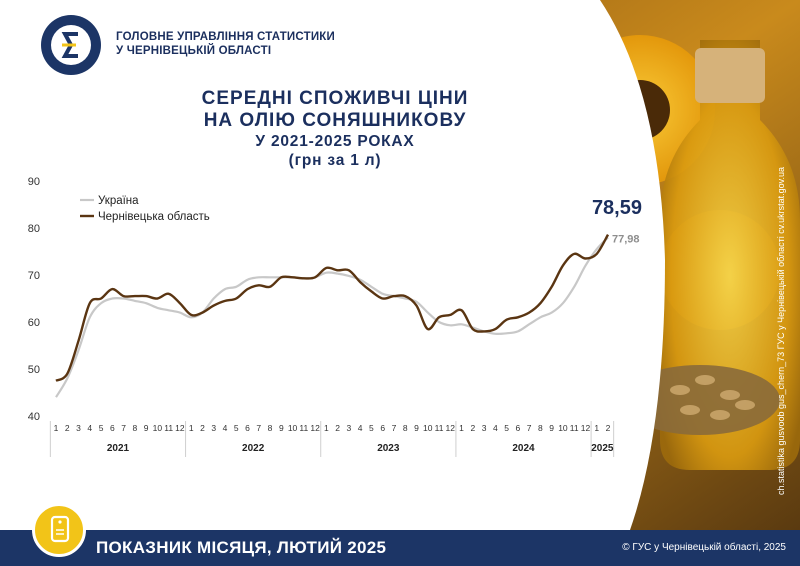 The image size is (800, 566). What do you see at coordinates (34, 323) in the screenshot?
I see `y-tick-label-2: 60` at bounding box center [34, 323].